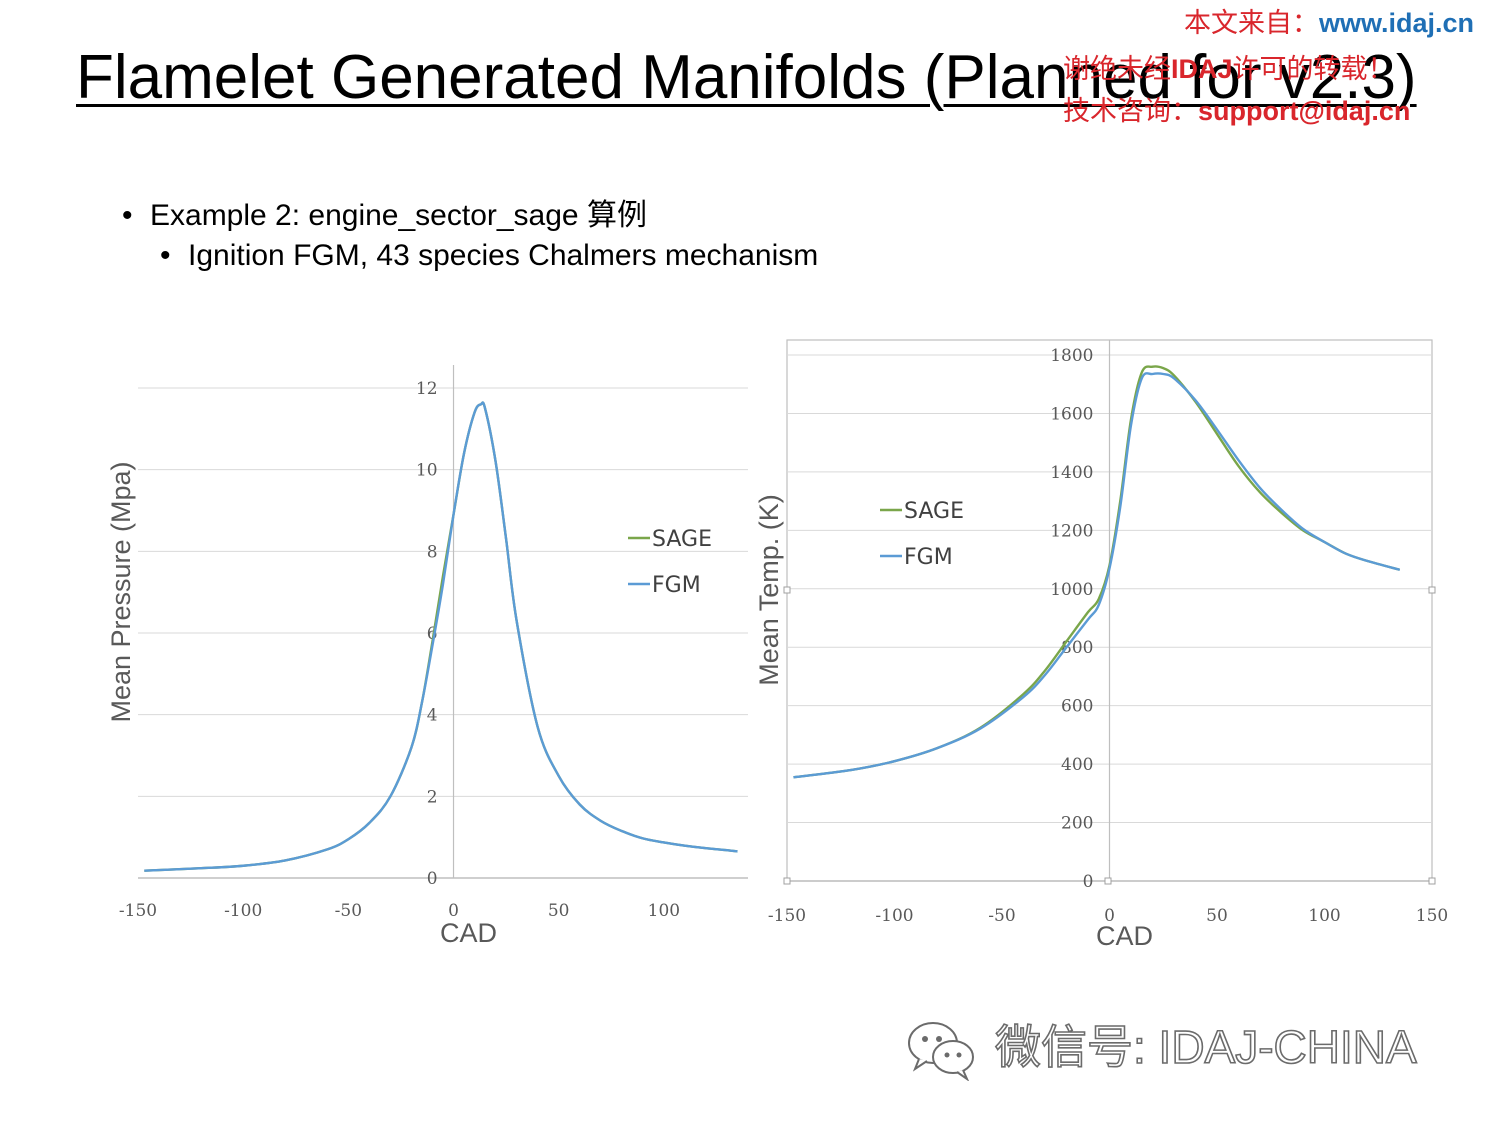  I want to click on series-line-fgm, so click(1097, 575).